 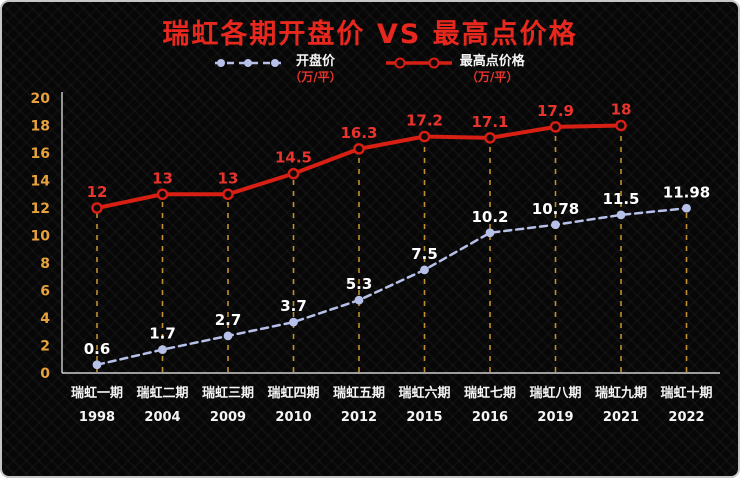 What do you see at coordinates (41, 182) in the screenshot?
I see `svg-text: 14` at bounding box center [41, 182].